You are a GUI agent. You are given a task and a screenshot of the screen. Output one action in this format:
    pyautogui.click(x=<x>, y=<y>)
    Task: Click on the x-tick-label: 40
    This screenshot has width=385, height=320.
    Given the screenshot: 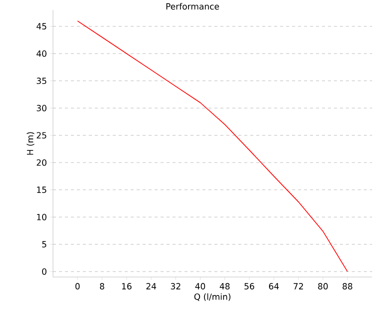 What is the action you would take?
    pyautogui.click(x=200, y=286)
    